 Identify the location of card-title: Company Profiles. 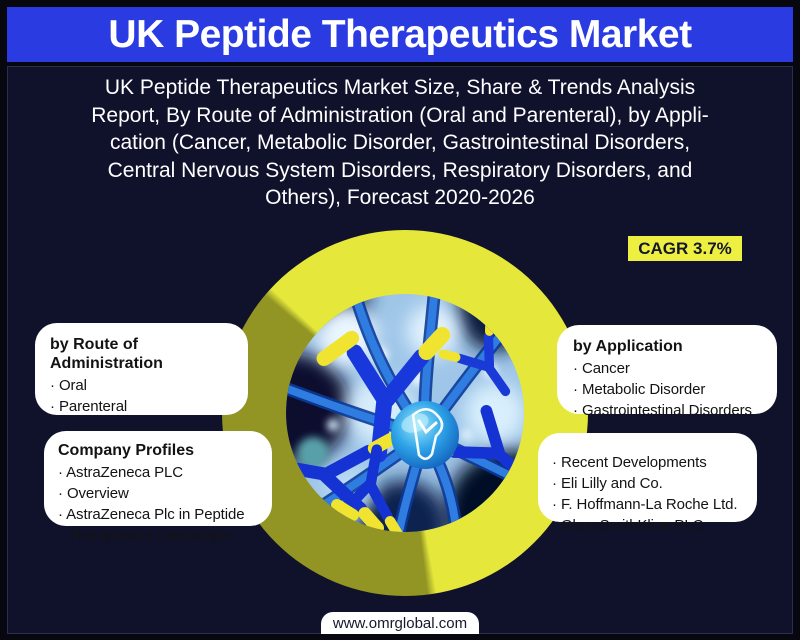
(126, 450).